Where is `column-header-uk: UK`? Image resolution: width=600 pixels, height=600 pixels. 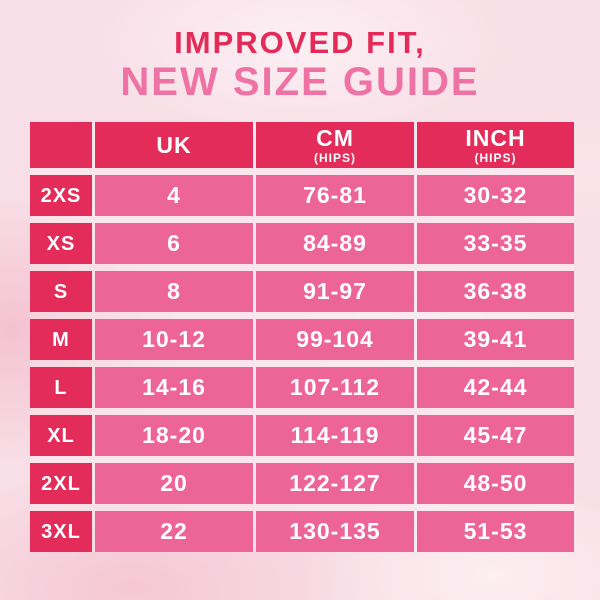
column-header-uk: UK is located at coordinates (174, 145).